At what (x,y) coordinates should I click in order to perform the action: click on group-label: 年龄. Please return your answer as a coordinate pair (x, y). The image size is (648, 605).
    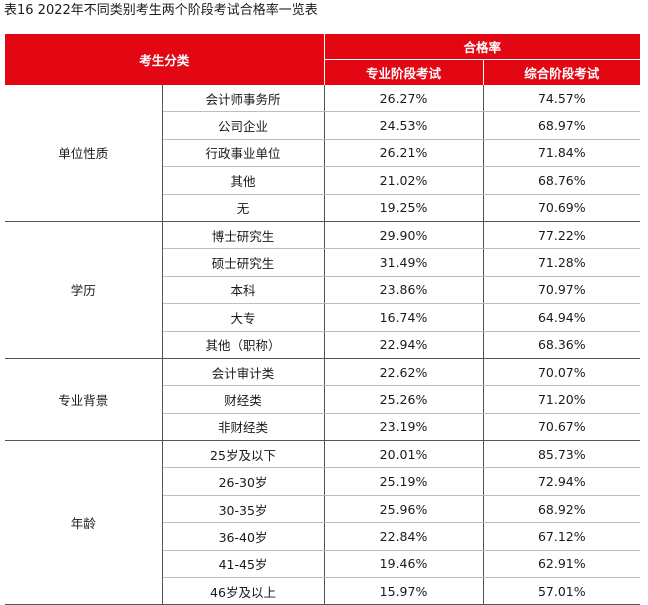
    Looking at the image, I should click on (84, 522).